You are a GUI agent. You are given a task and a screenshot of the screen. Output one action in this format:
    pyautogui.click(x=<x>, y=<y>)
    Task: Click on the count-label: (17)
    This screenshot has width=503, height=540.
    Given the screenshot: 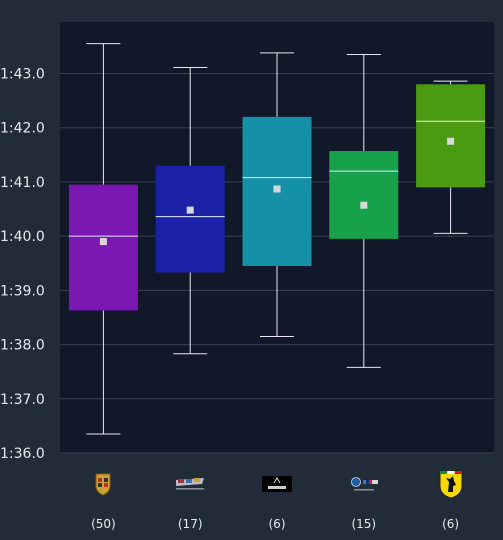 What is the action you would take?
    pyautogui.click(x=190, y=524)
    